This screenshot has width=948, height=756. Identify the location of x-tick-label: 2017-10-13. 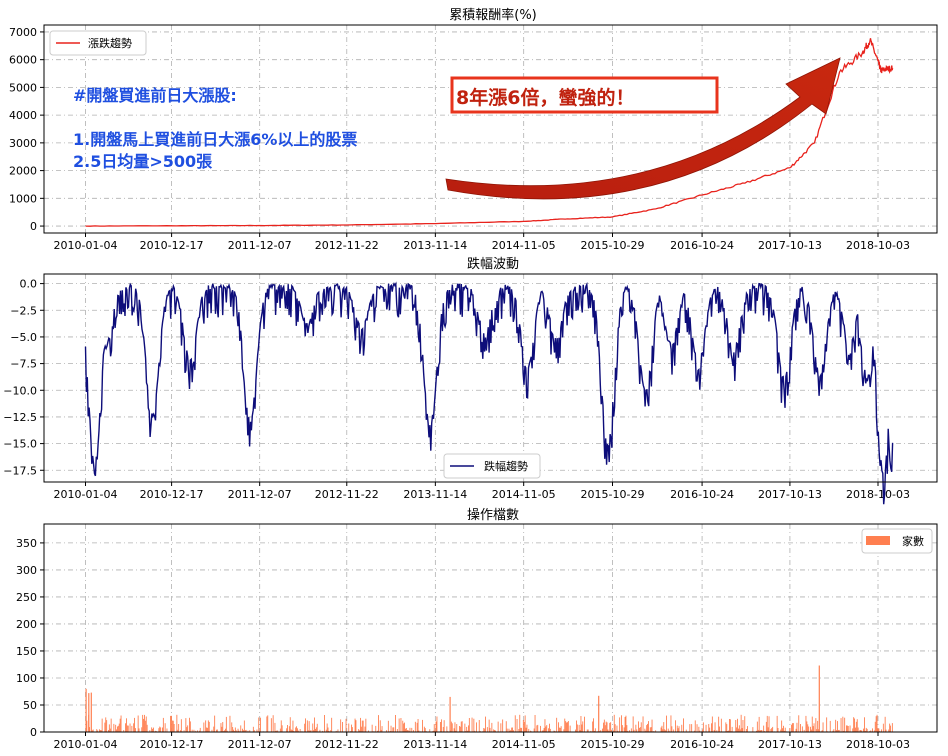
(790, 744).